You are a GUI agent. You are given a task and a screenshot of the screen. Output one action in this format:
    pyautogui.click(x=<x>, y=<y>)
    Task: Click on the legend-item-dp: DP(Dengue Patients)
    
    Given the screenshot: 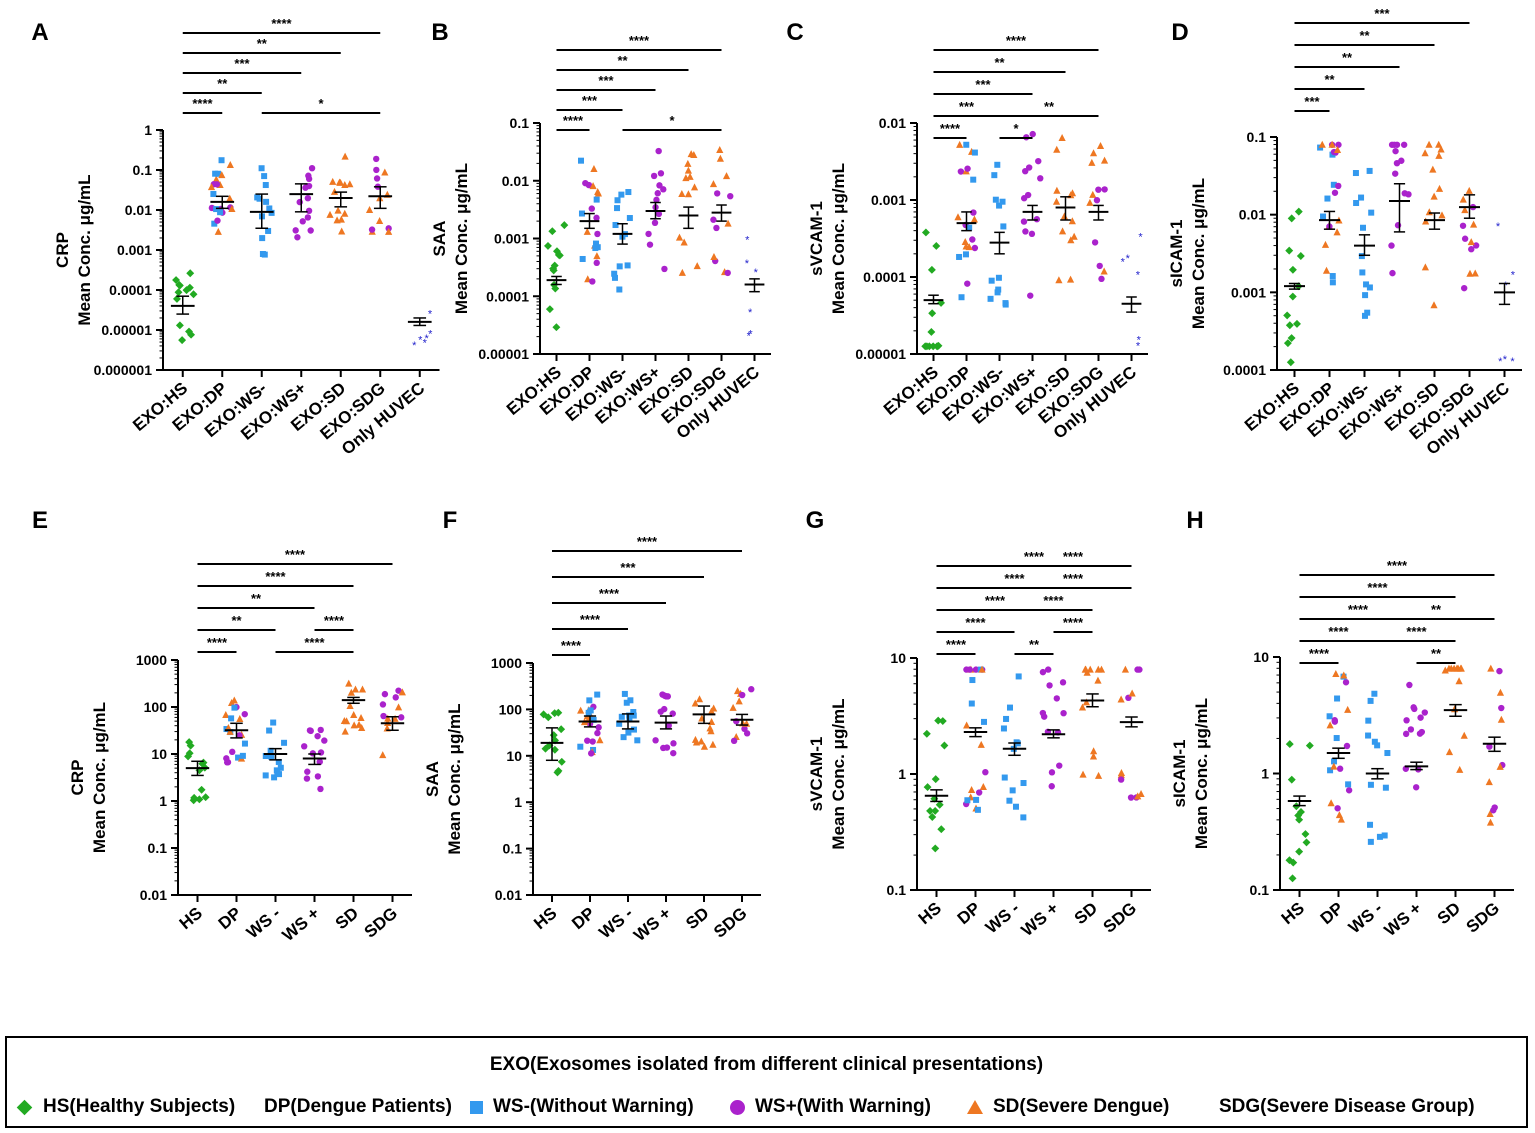 What is the action you would take?
    pyautogui.click(x=358, y=1107)
    